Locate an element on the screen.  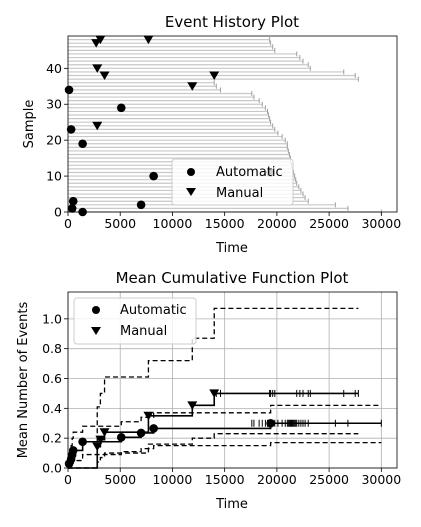
chart-title: Mean Cumulative Function Plot is located at coordinates (232, 278).